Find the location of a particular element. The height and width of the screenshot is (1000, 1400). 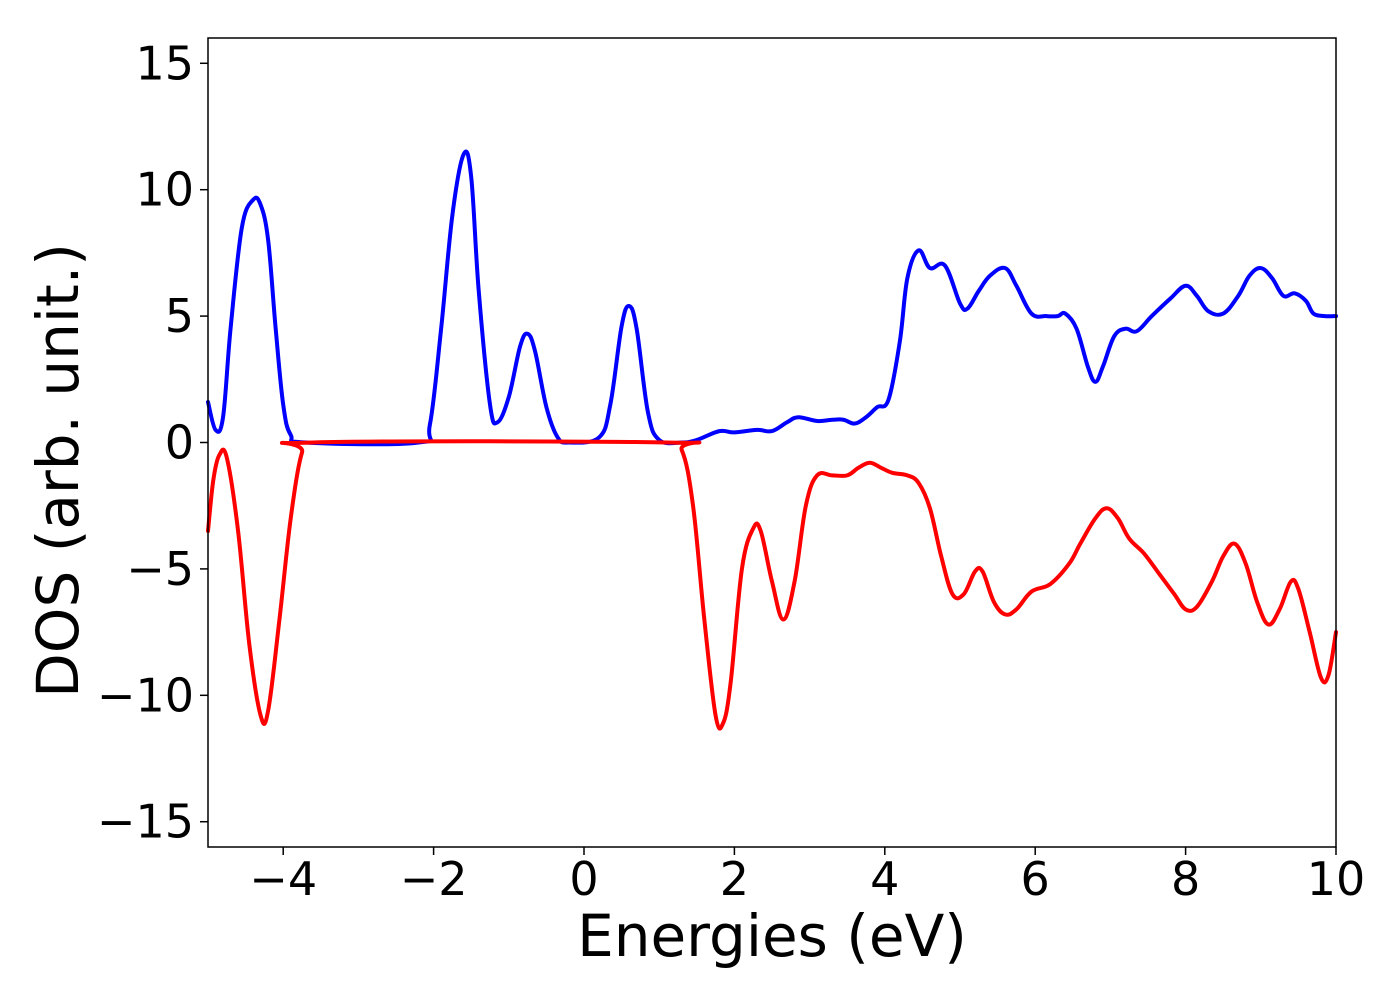

x-tick-label: 2 is located at coordinates (734, 879).